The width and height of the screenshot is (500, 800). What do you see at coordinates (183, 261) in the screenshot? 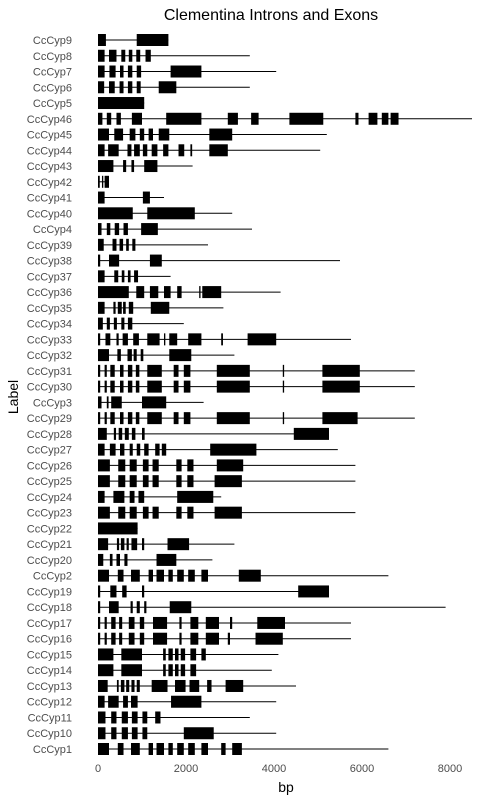
I see `gene-row: CcCyp38` at bounding box center [183, 261].